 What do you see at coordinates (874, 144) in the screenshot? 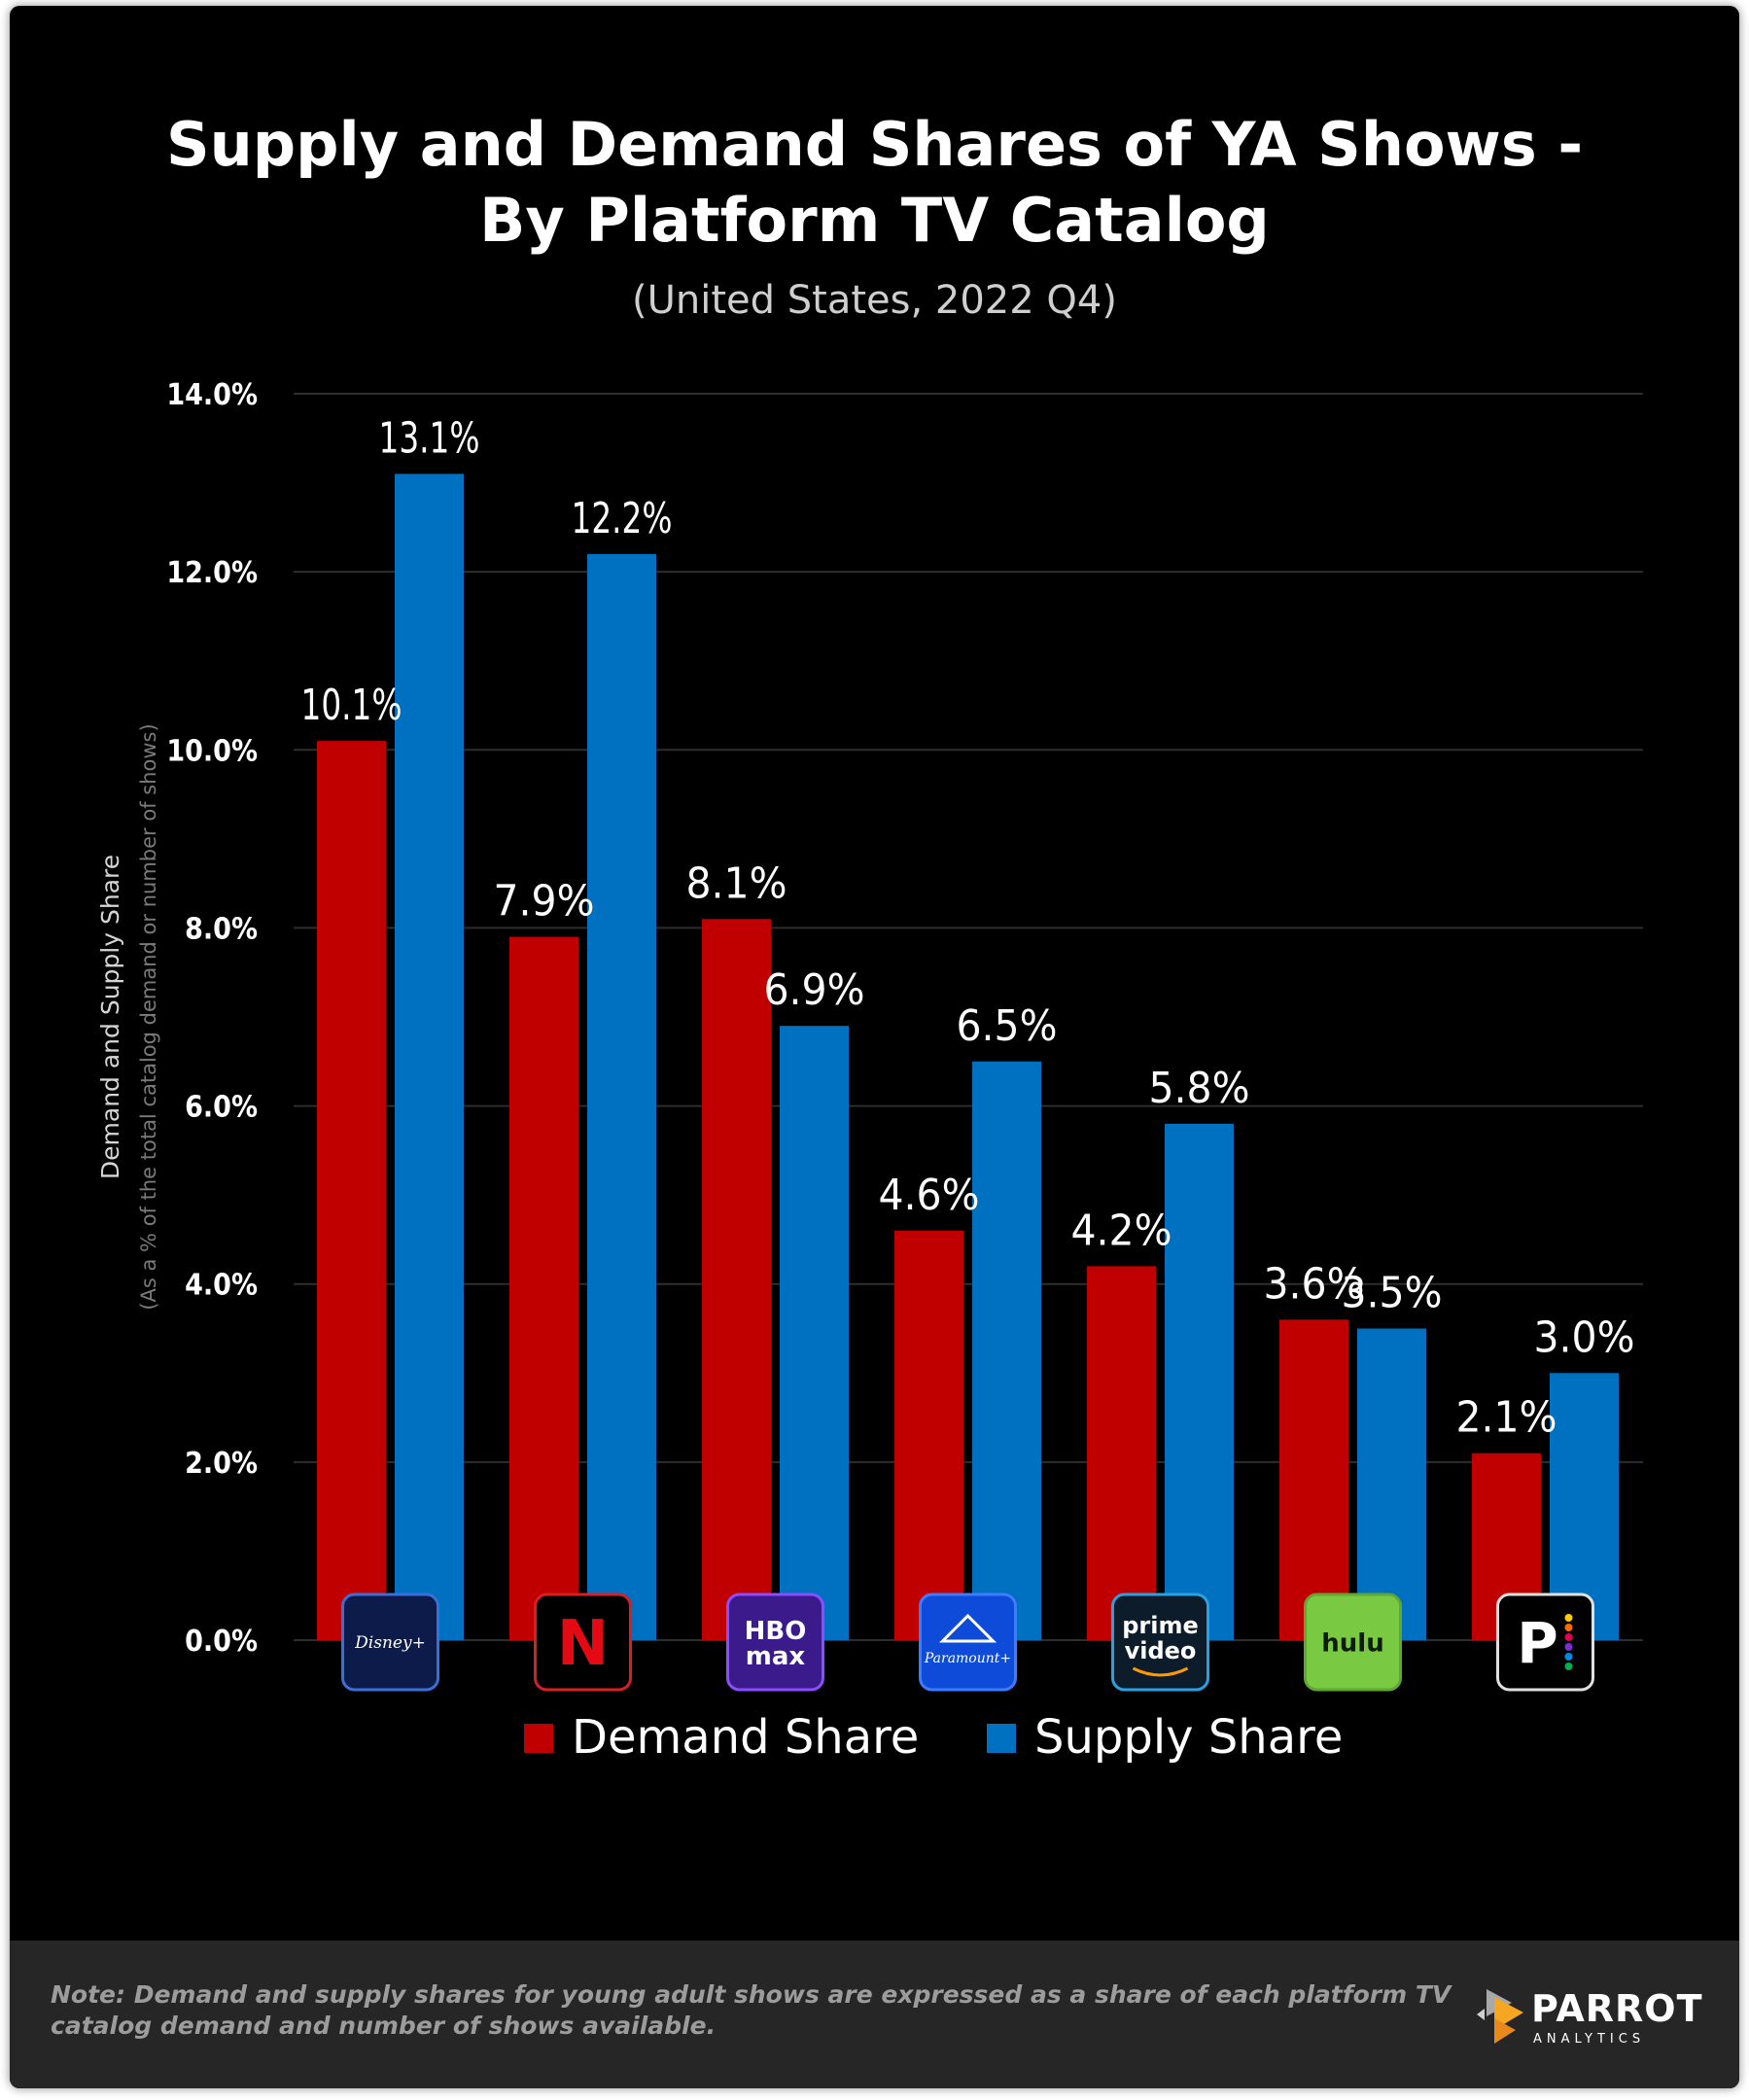
I see `title-line-1: Supply and Demand Shares of YA Shows -` at bounding box center [874, 144].